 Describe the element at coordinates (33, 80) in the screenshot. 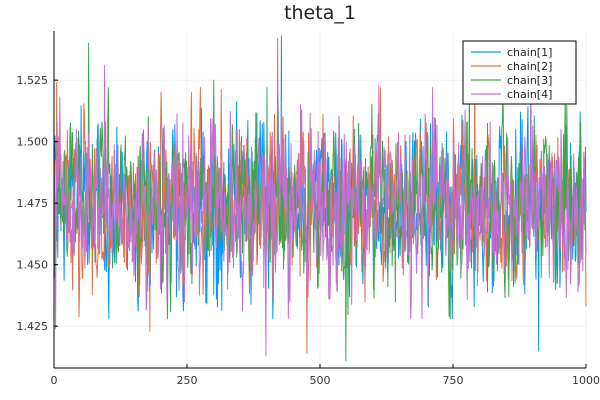

I see `y-tick-label: 1.525` at that location.